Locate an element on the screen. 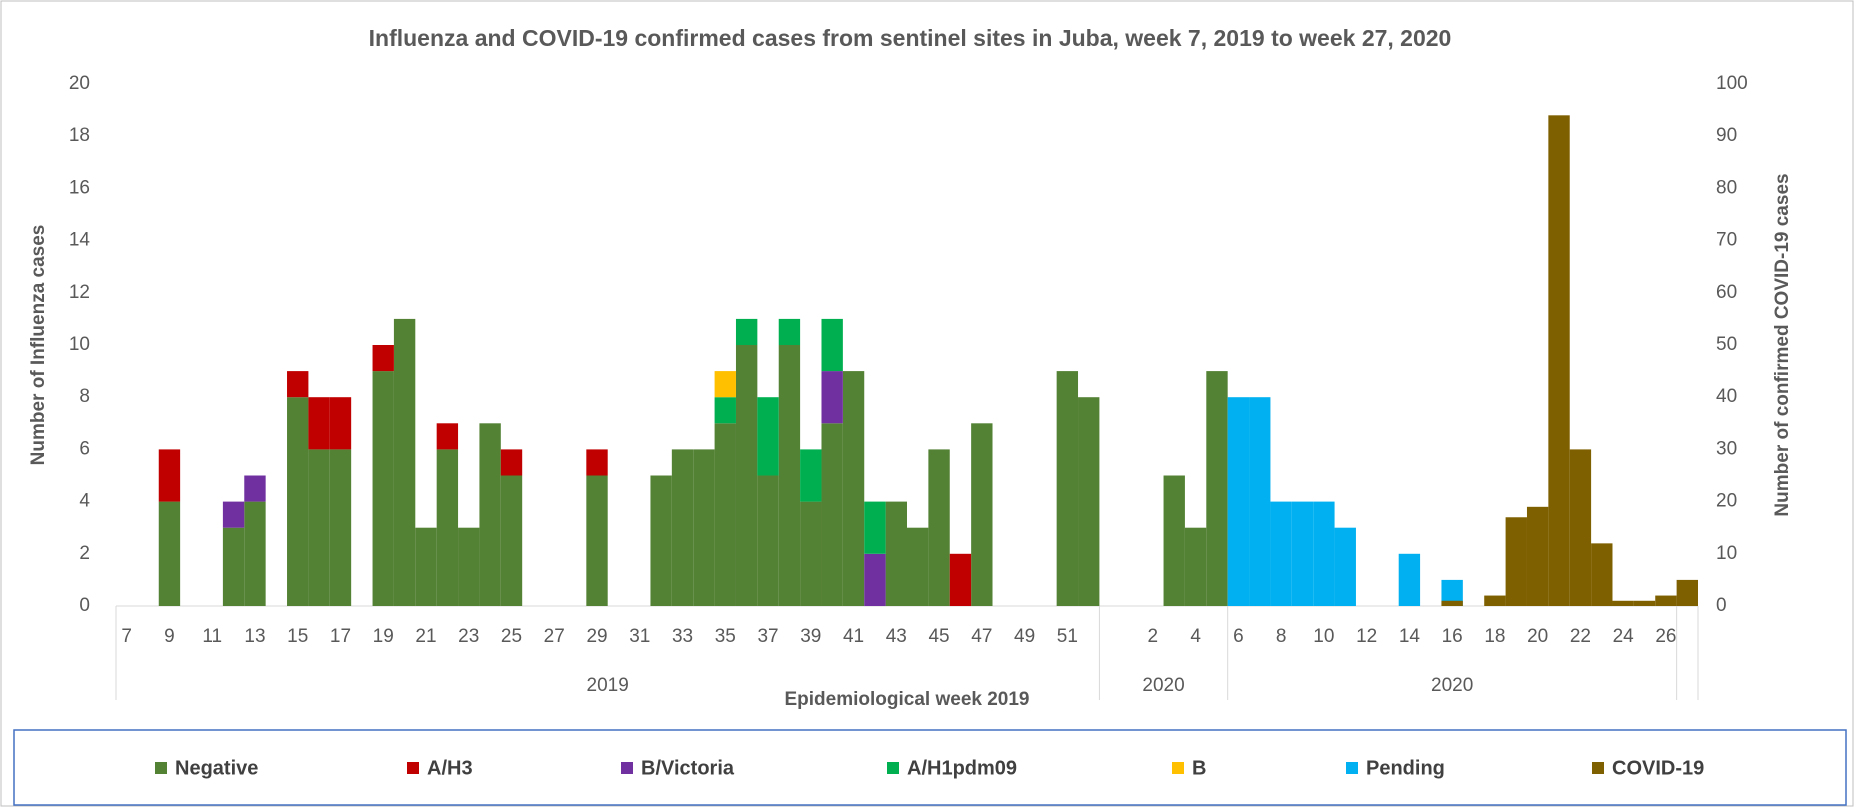  y2-tick-label: 40 is located at coordinates (1726, 396).